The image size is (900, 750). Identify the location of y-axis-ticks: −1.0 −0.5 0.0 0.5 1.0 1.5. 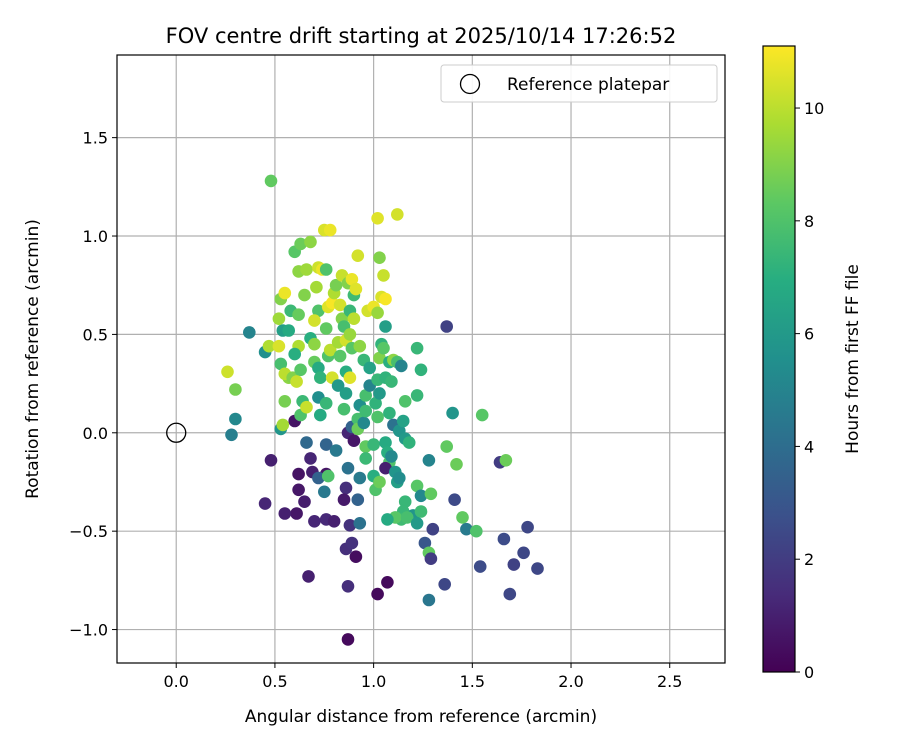
(93, 384).